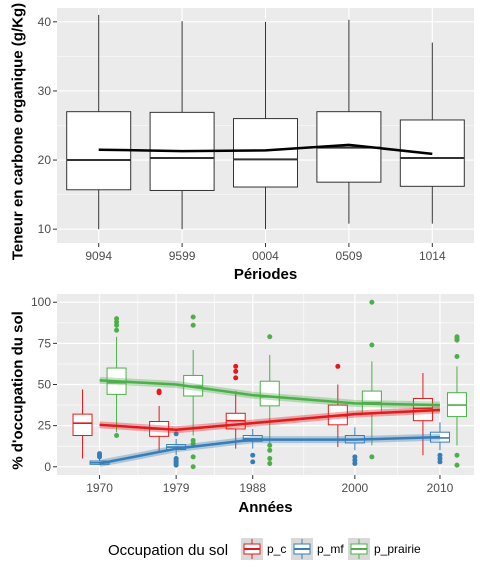 The height and width of the screenshot is (576, 480). Describe the element at coordinates (45, 22) in the screenshot. I see `y-tick-label: 40` at that location.